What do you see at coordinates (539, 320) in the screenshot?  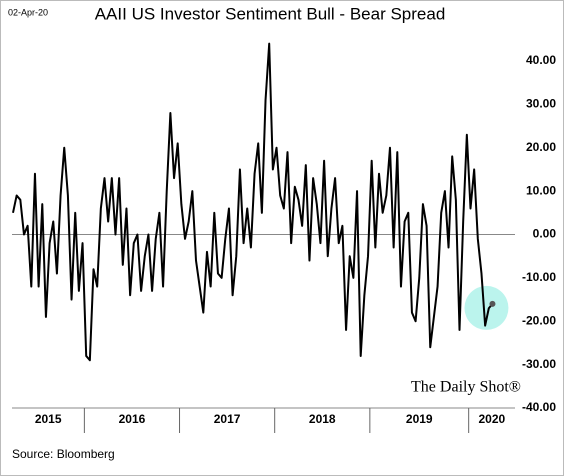 I see `y-tick-label: -20.00` at bounding box center [539, 320].